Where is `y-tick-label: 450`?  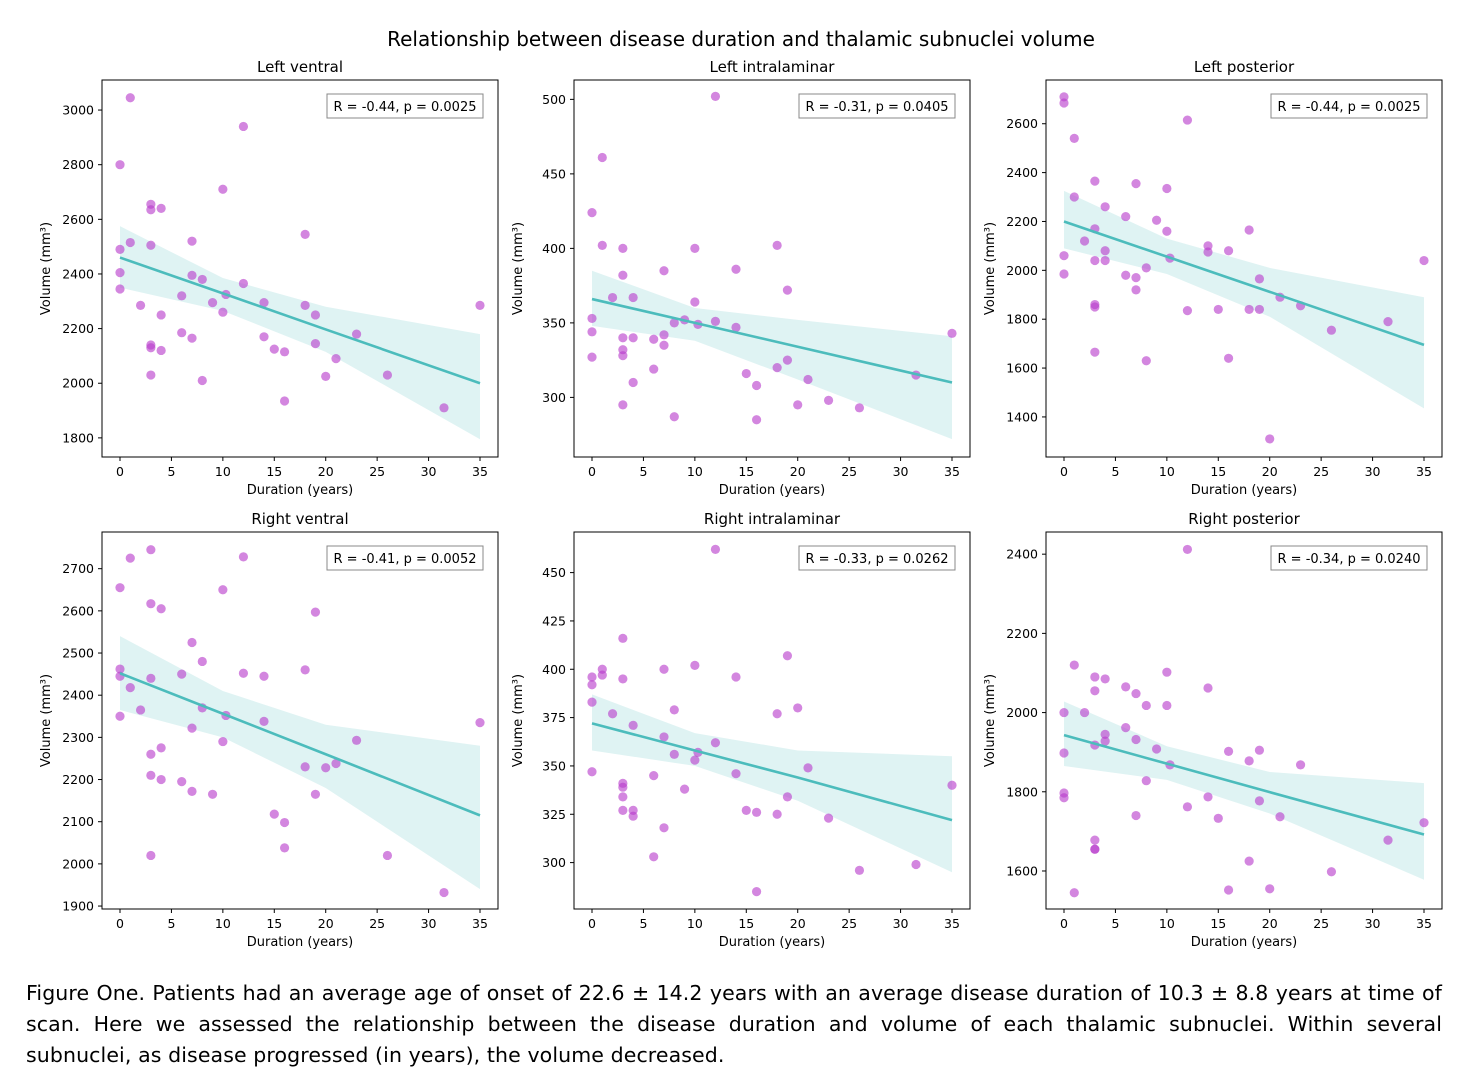
y-tick-label: 450 is located at coordinates (554, 572).